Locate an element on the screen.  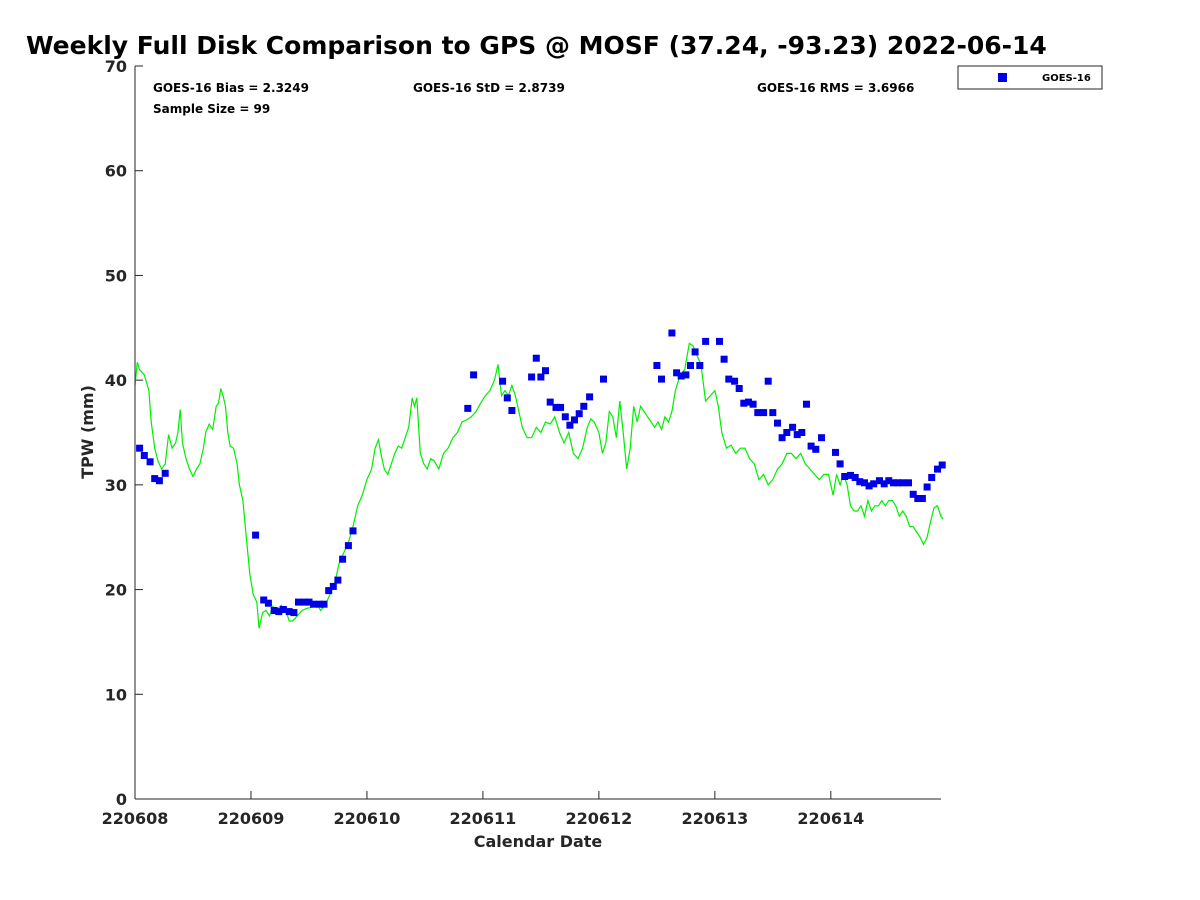
x-tick-label: 220612 is located at coordinates (598, 818).